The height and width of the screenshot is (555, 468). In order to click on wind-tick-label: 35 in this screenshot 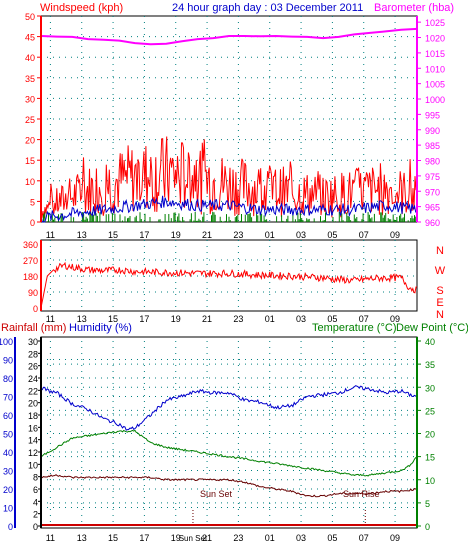, I will do `click(30, 79)`.